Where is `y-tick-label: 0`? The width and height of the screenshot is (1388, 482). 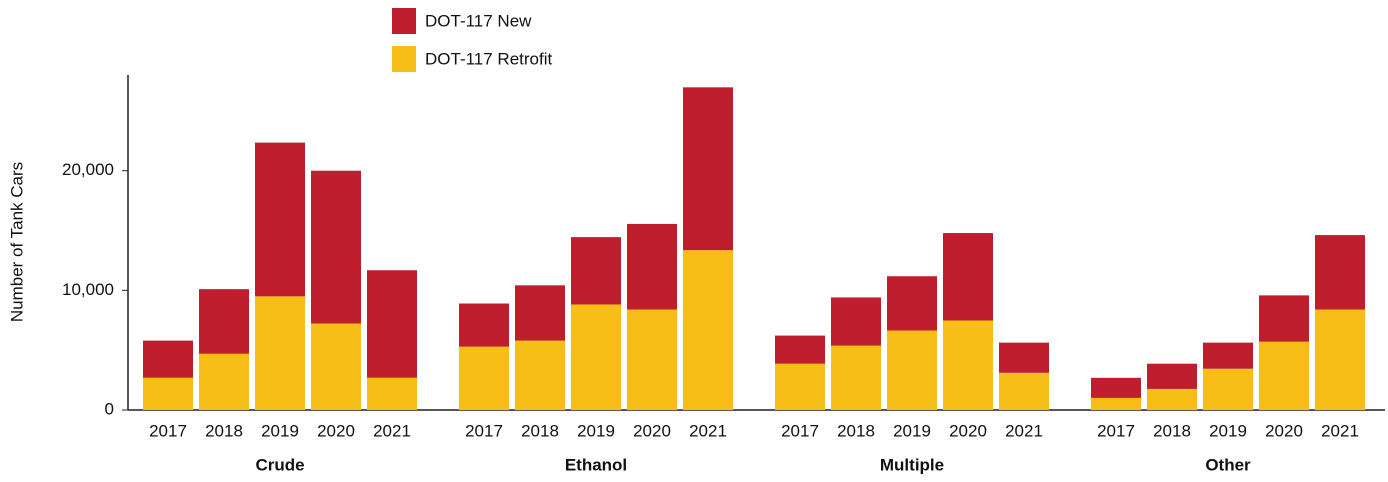 y-tick-label: 0 is located at coordinates (109, 408).